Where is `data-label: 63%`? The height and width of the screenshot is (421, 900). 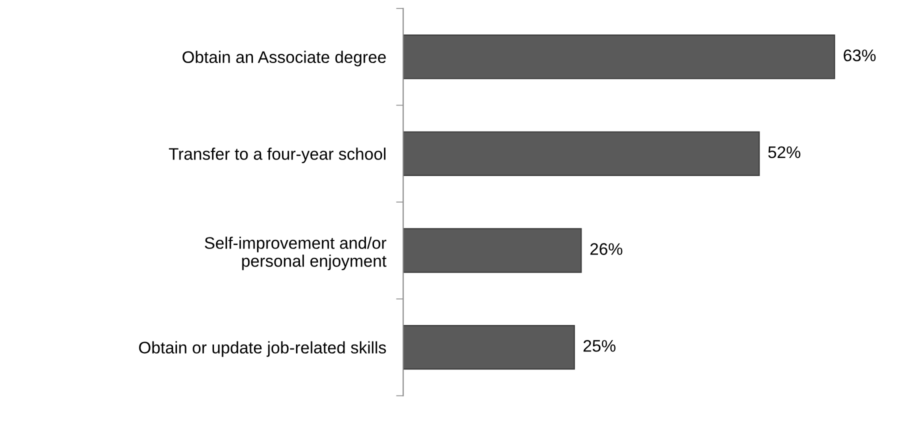
data-label: 63% is located at coordinates (860, 56).